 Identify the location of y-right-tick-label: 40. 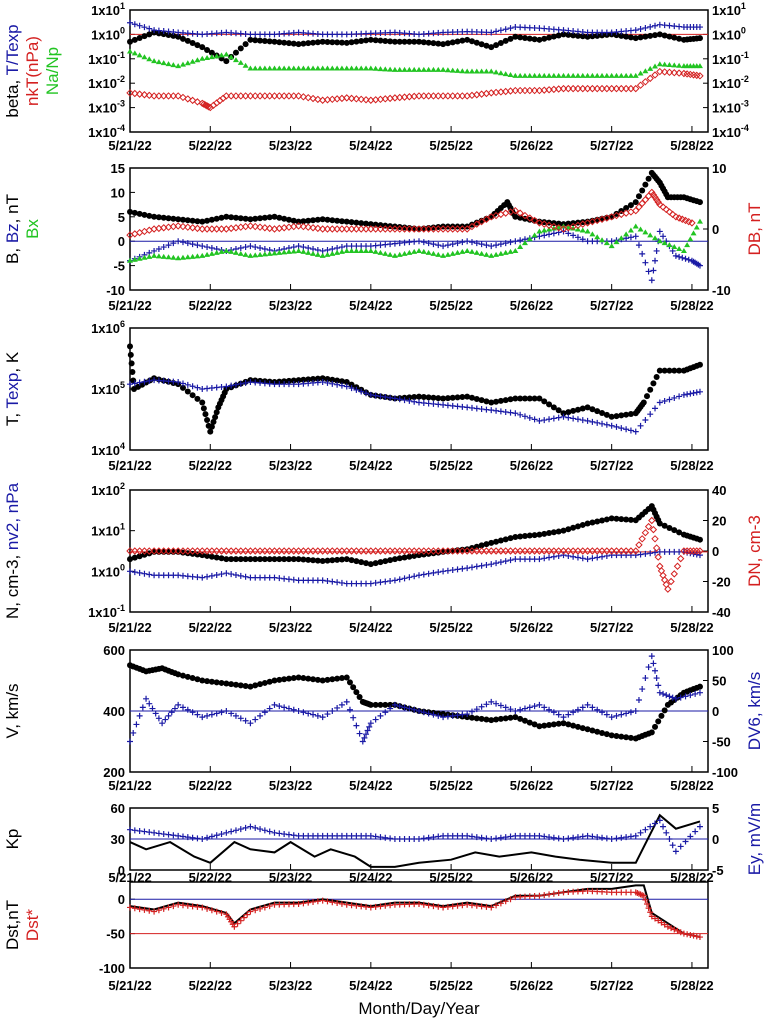
(719, 490).